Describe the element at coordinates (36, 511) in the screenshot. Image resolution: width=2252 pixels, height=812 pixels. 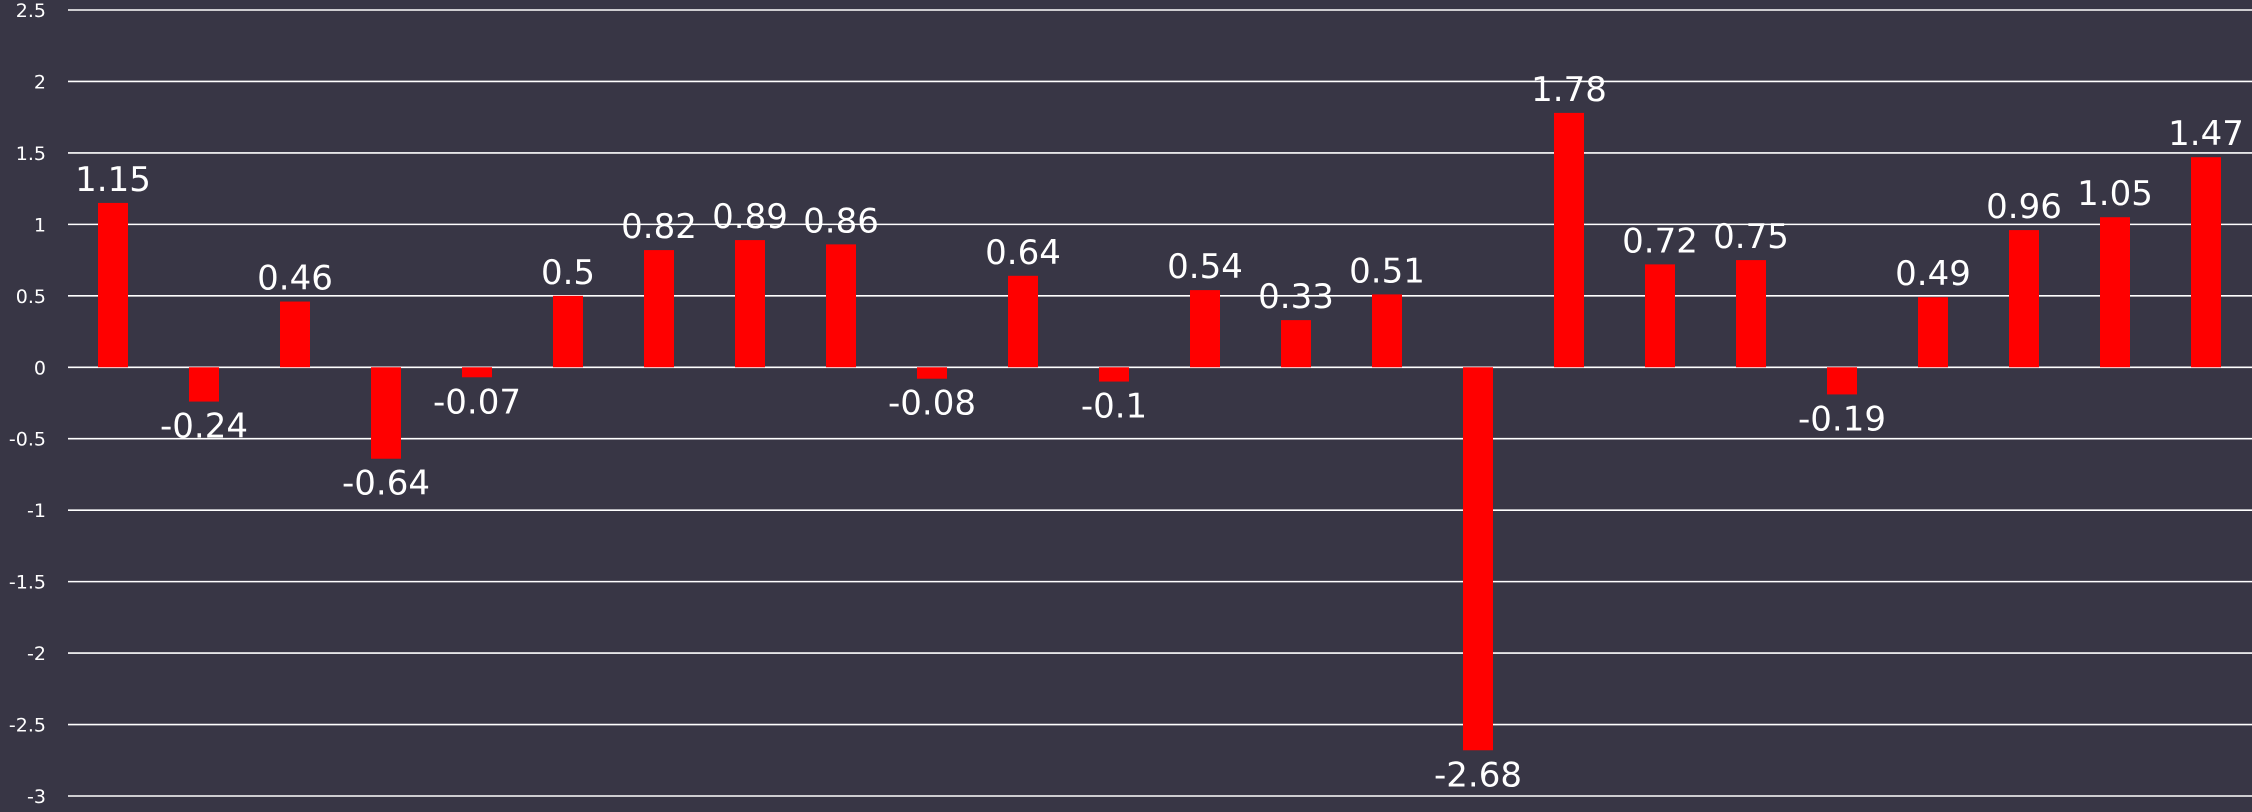
I see `y-tick-label: -1` at that location.